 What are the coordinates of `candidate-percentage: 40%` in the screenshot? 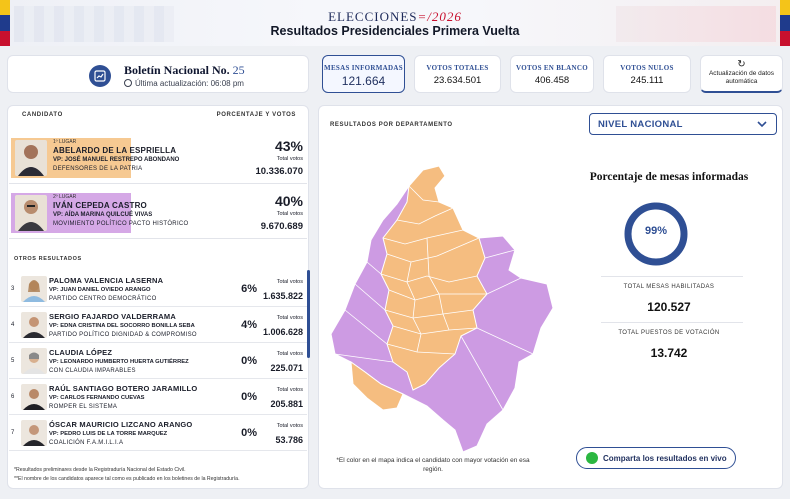 It's located at (288, 201).